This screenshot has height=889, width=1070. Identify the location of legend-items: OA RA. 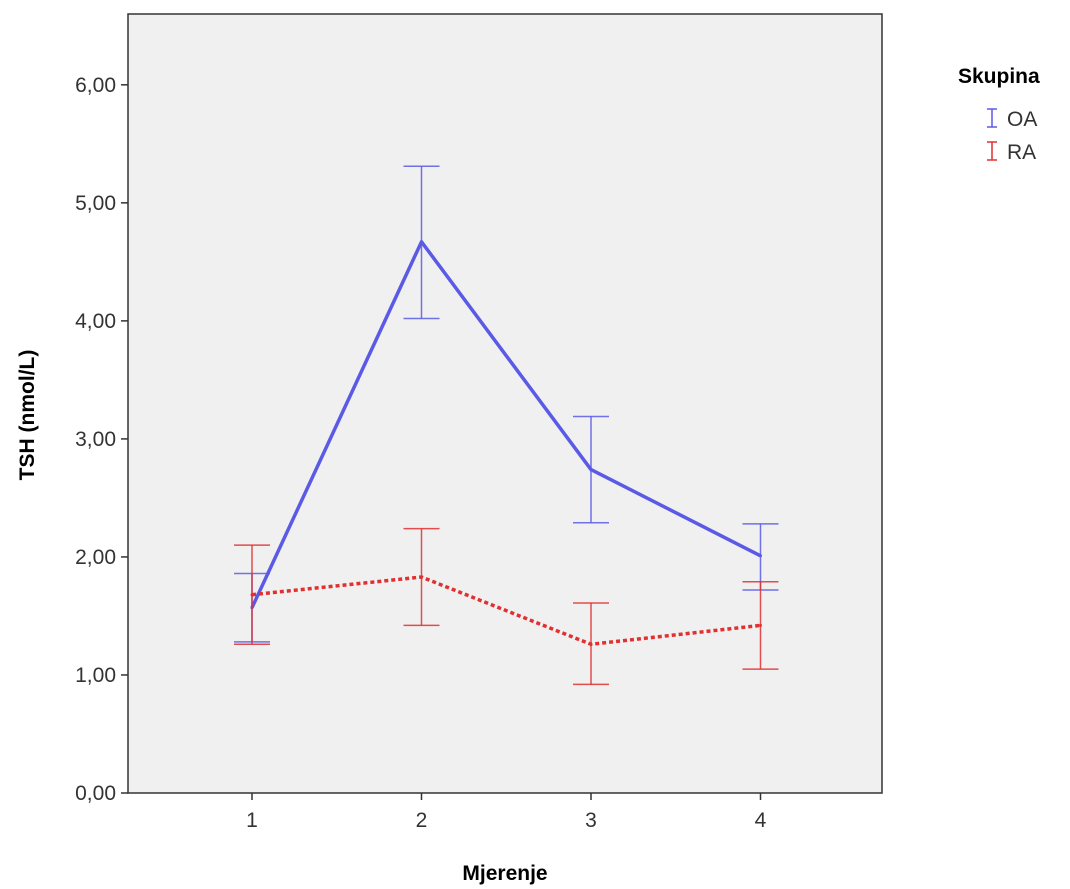
(1012, 136).